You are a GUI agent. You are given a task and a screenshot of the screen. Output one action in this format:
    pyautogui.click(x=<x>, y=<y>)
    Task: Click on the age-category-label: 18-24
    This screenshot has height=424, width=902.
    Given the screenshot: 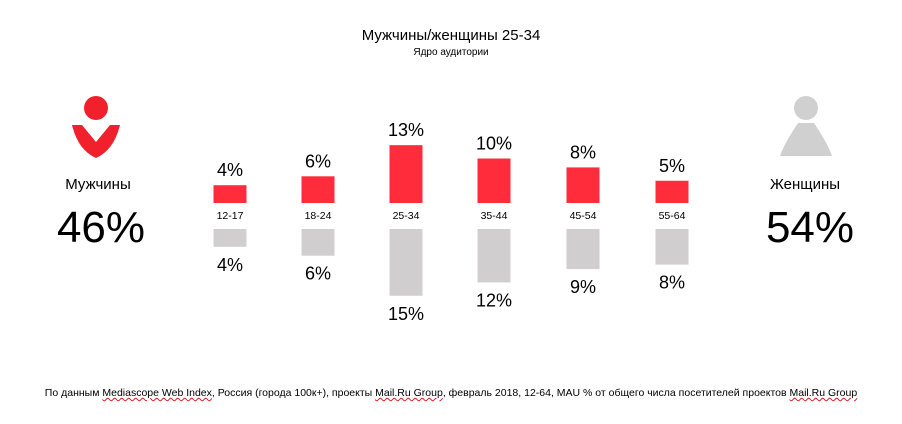 What is the action you would take?
    pyautogui.click(x=318, y=216)
    